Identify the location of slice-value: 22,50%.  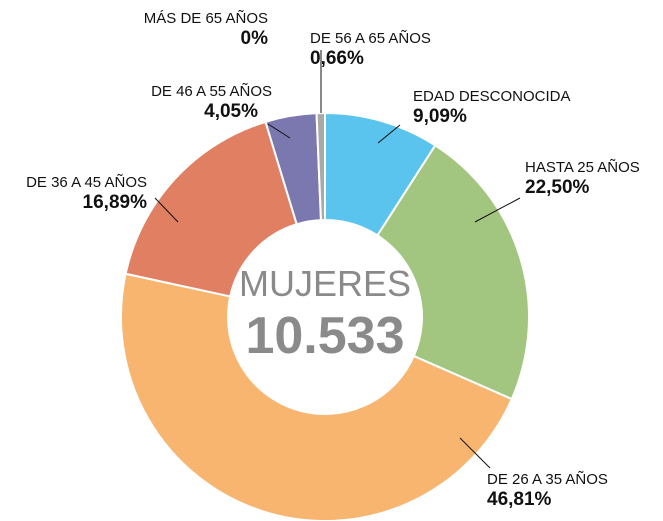
(557, 187).